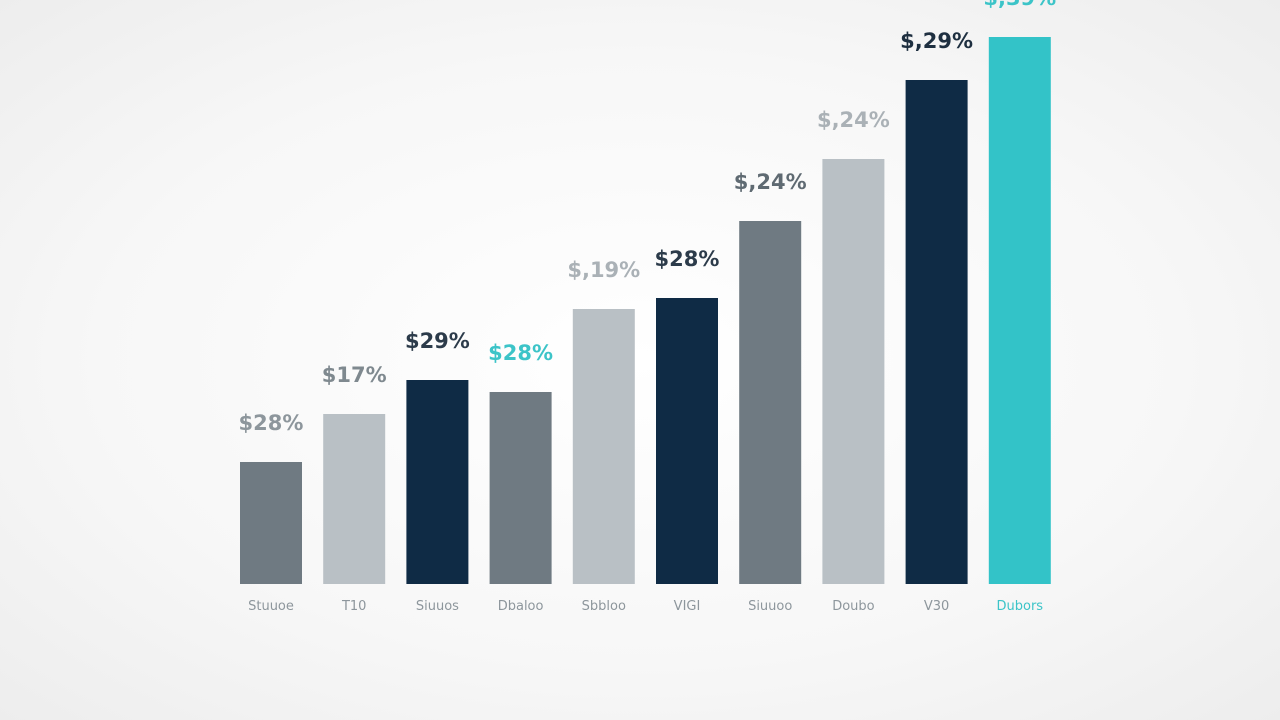  What do you see at coordinates (1019, 5) in the screenshot?
I see `bar-label: $,39%` at bounding box center [1019, 5].